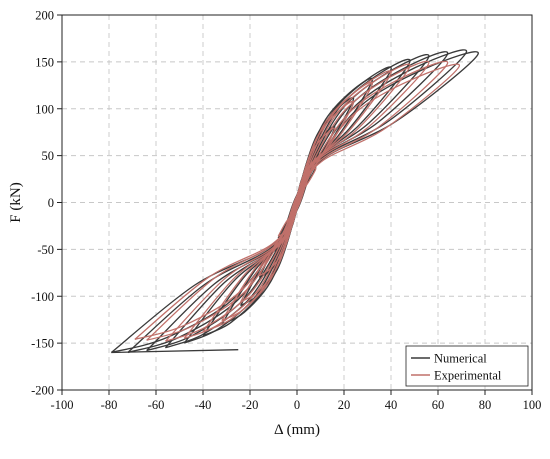  I want to click on x-tick-label: -40, so click(203, 405).